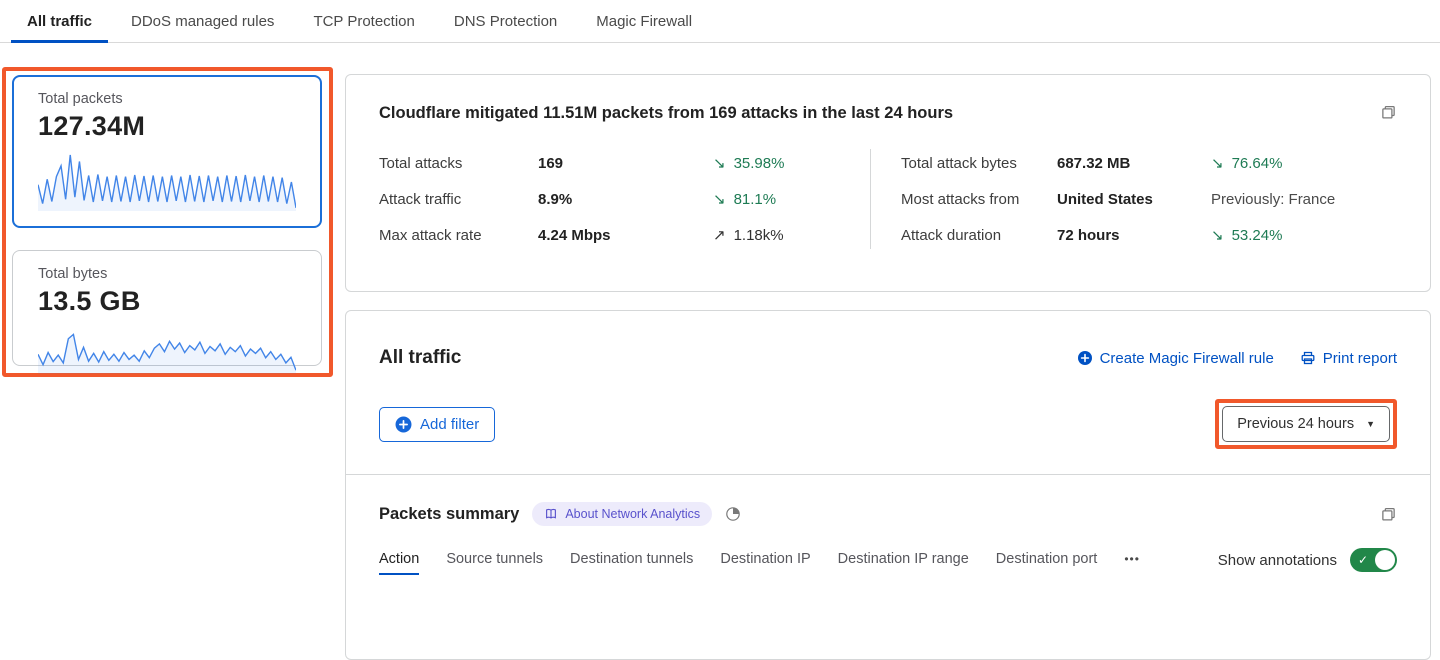 The height and width of the screenshot is (660, 1440). I want to click on time-comparison-button, so click(733, 514).